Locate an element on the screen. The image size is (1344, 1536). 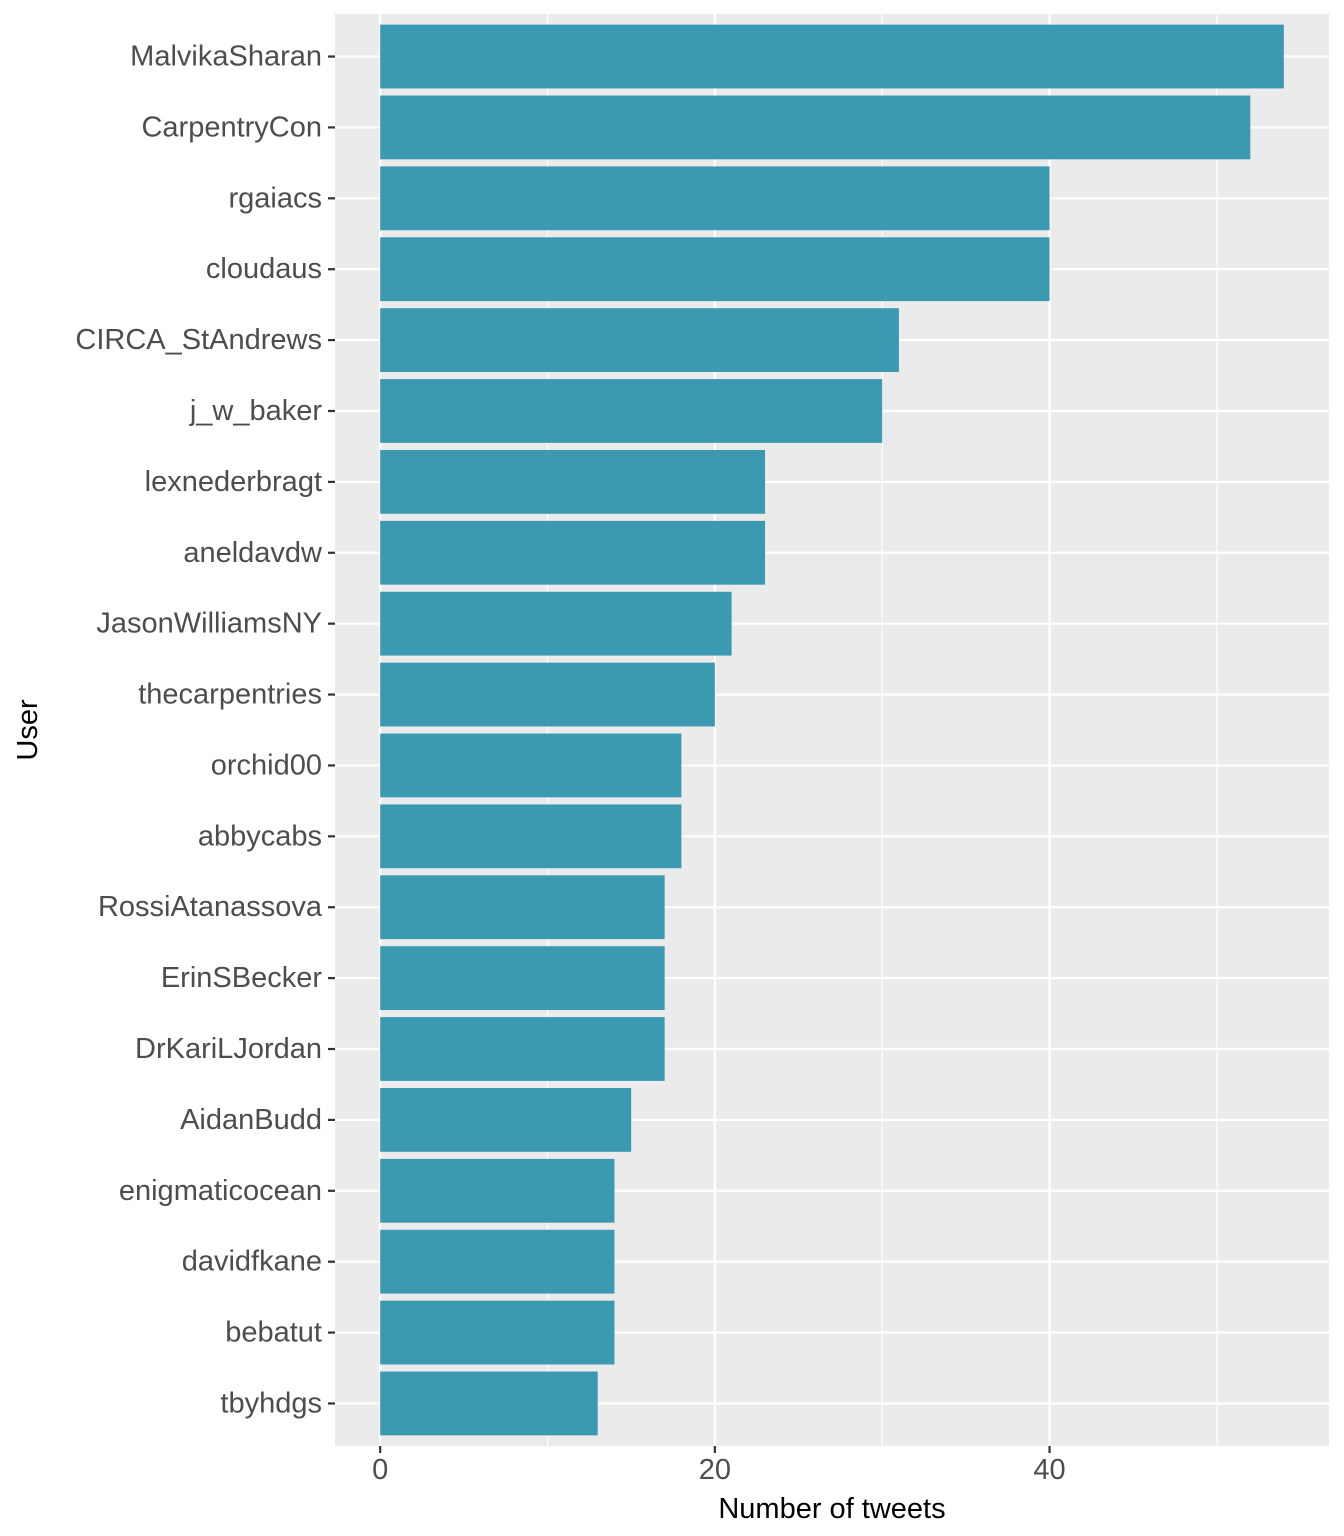
y-tick-label: aneldavdw is located at coordinates (253, 553).